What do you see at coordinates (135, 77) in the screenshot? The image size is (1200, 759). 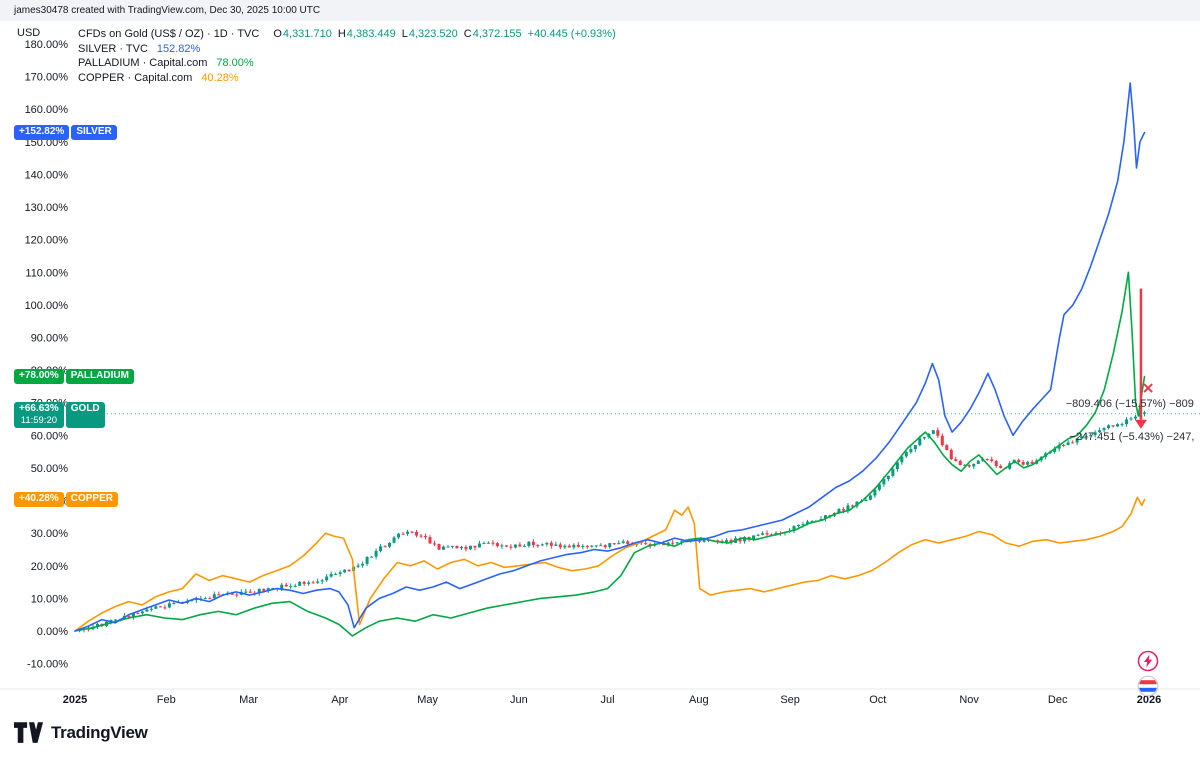 I see `copper-title: COPPER · Capital.com` at bounding box center [135, 77].